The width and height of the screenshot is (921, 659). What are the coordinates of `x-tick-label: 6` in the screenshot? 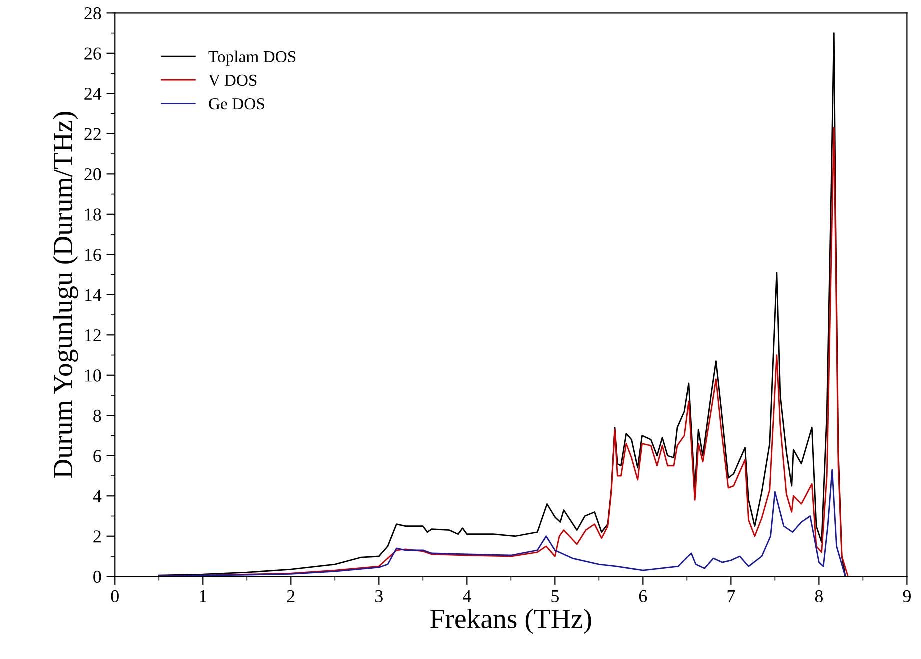 It's located at (643, 596).